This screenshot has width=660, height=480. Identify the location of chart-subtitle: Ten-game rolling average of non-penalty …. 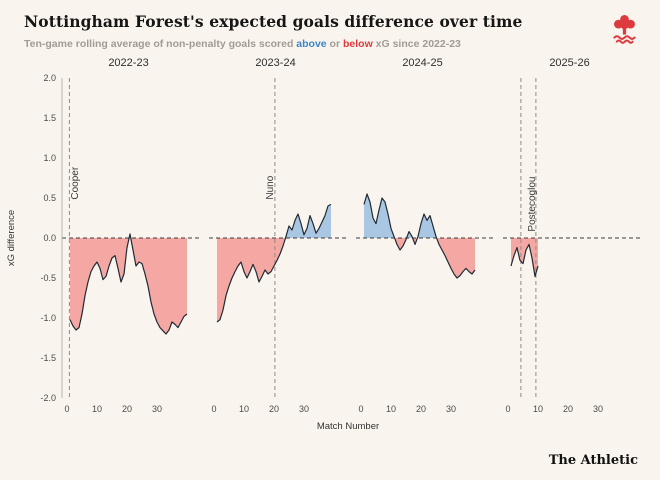
(273, 44).